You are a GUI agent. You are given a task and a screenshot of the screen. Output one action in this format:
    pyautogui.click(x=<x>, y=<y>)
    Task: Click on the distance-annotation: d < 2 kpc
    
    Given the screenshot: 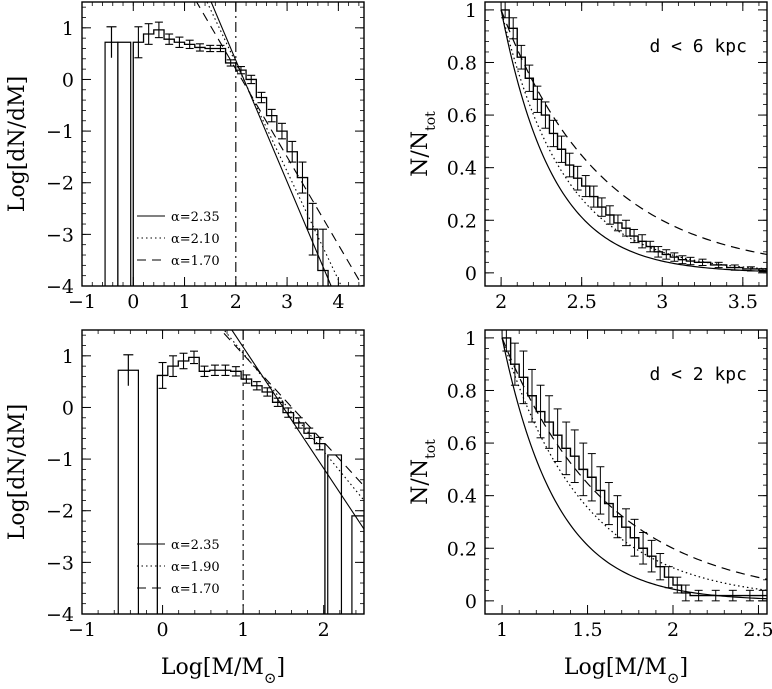 What is the action you would take?
    pyautogui.click(x=698, y=374)
    